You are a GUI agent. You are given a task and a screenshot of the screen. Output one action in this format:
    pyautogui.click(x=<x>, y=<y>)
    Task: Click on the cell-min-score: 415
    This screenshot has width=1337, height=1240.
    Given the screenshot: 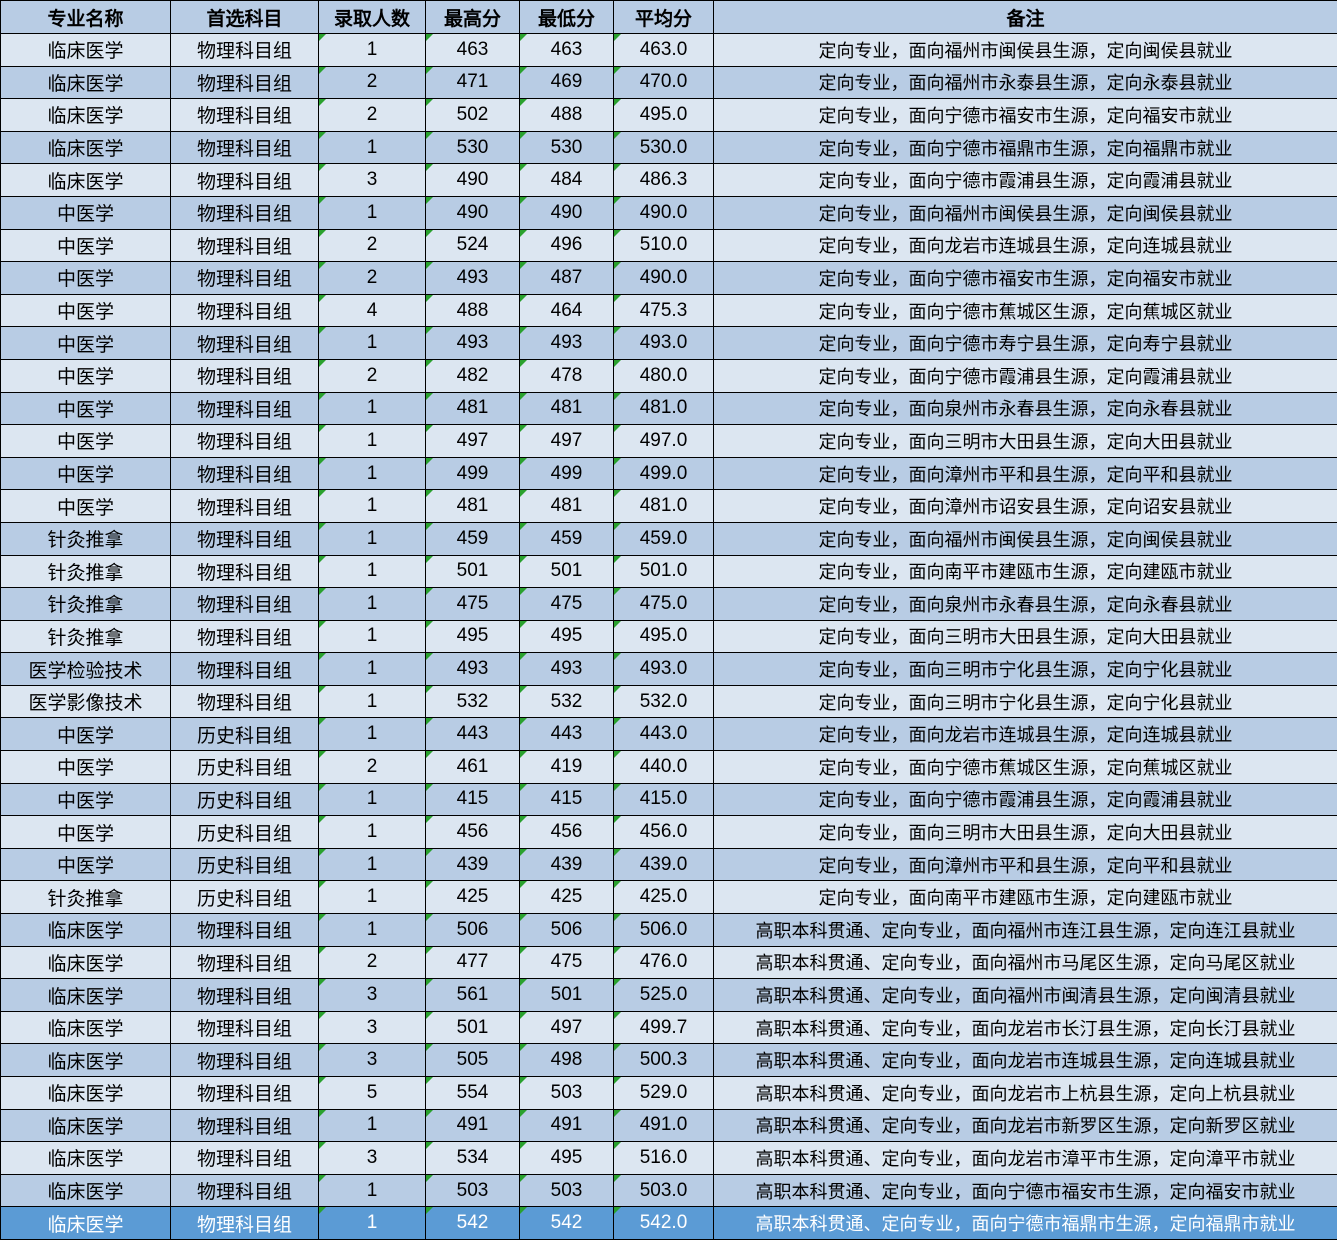 What is the action you would take?
    pyautogui.click(x=567, y=799)
    